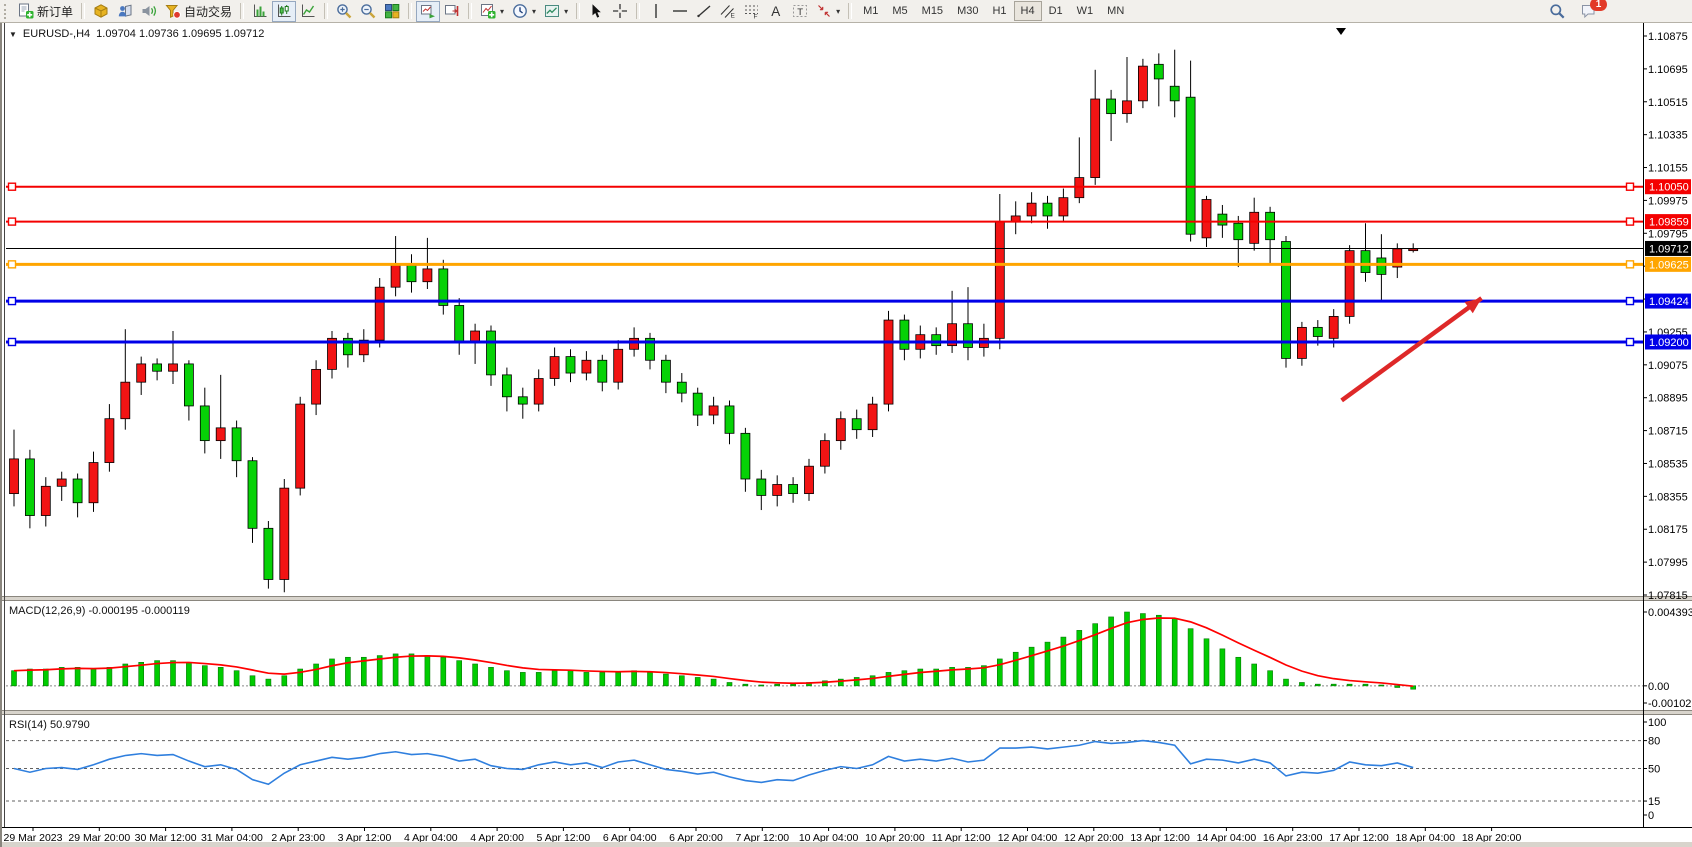 This screenshot has height=847, width=1692. I want to click on market-watch-icon, so click(101, 11).